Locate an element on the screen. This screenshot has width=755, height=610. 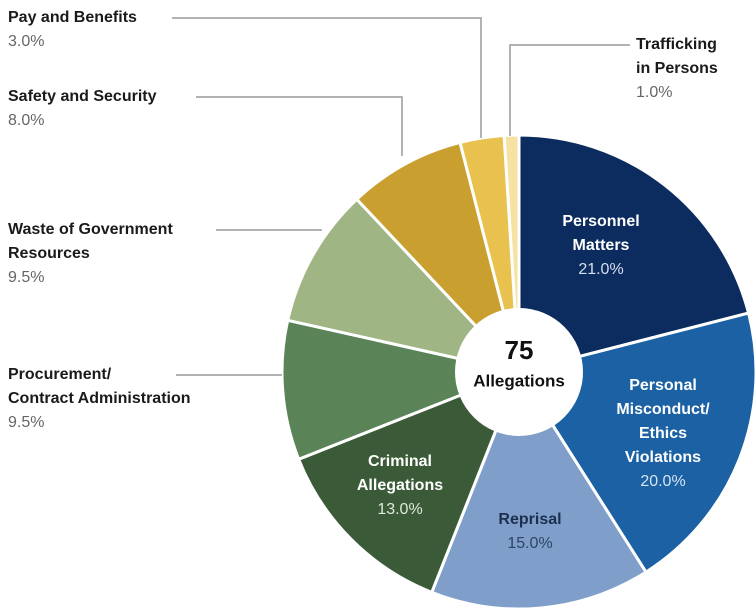
value-label: 3.0% is located at coordinates (26, 41).